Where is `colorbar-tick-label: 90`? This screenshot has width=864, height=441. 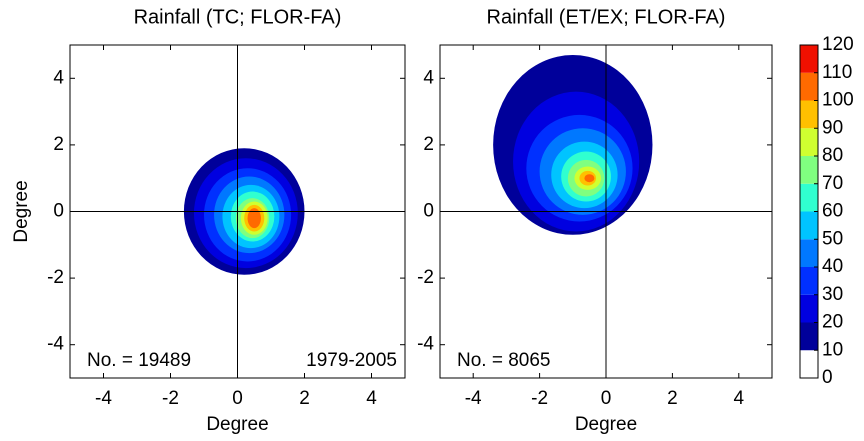 colorbar-tick-label: 90 is located at coordinates (832, 127).